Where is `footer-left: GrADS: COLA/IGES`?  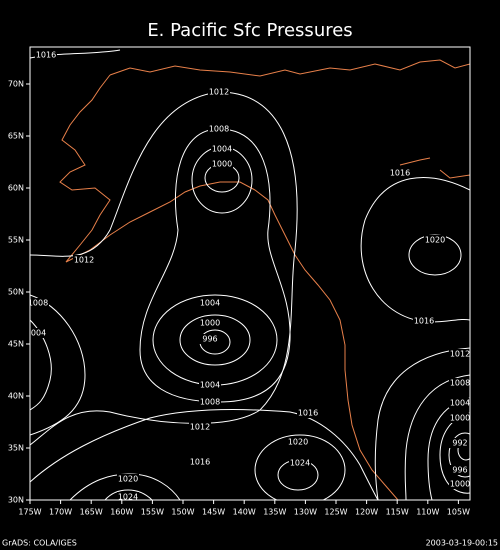 footer-left: GrADS: COLA/IGES is located at coordinates (39, 543).